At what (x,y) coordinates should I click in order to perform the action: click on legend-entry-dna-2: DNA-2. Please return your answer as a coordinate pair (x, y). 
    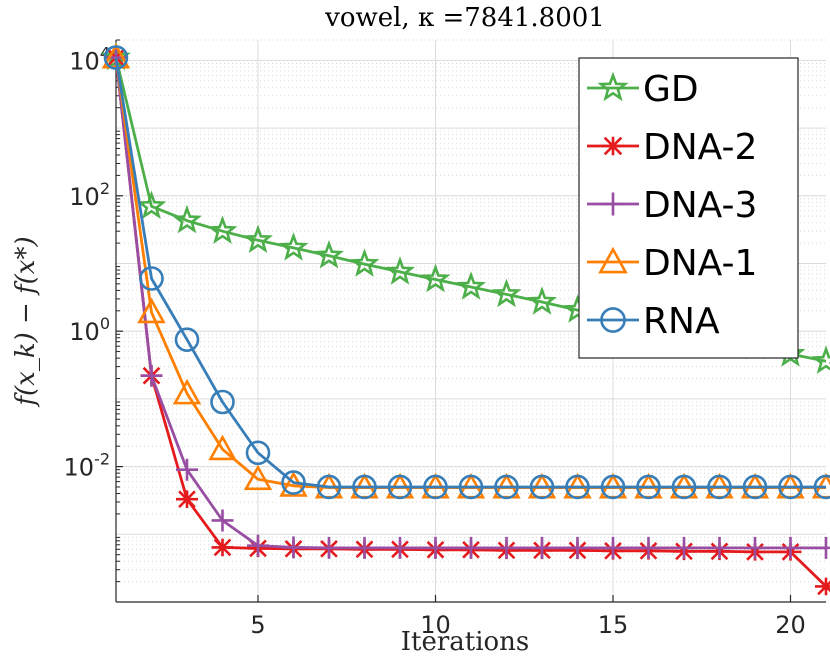
    Looking at the image, I should click on (672, 147).